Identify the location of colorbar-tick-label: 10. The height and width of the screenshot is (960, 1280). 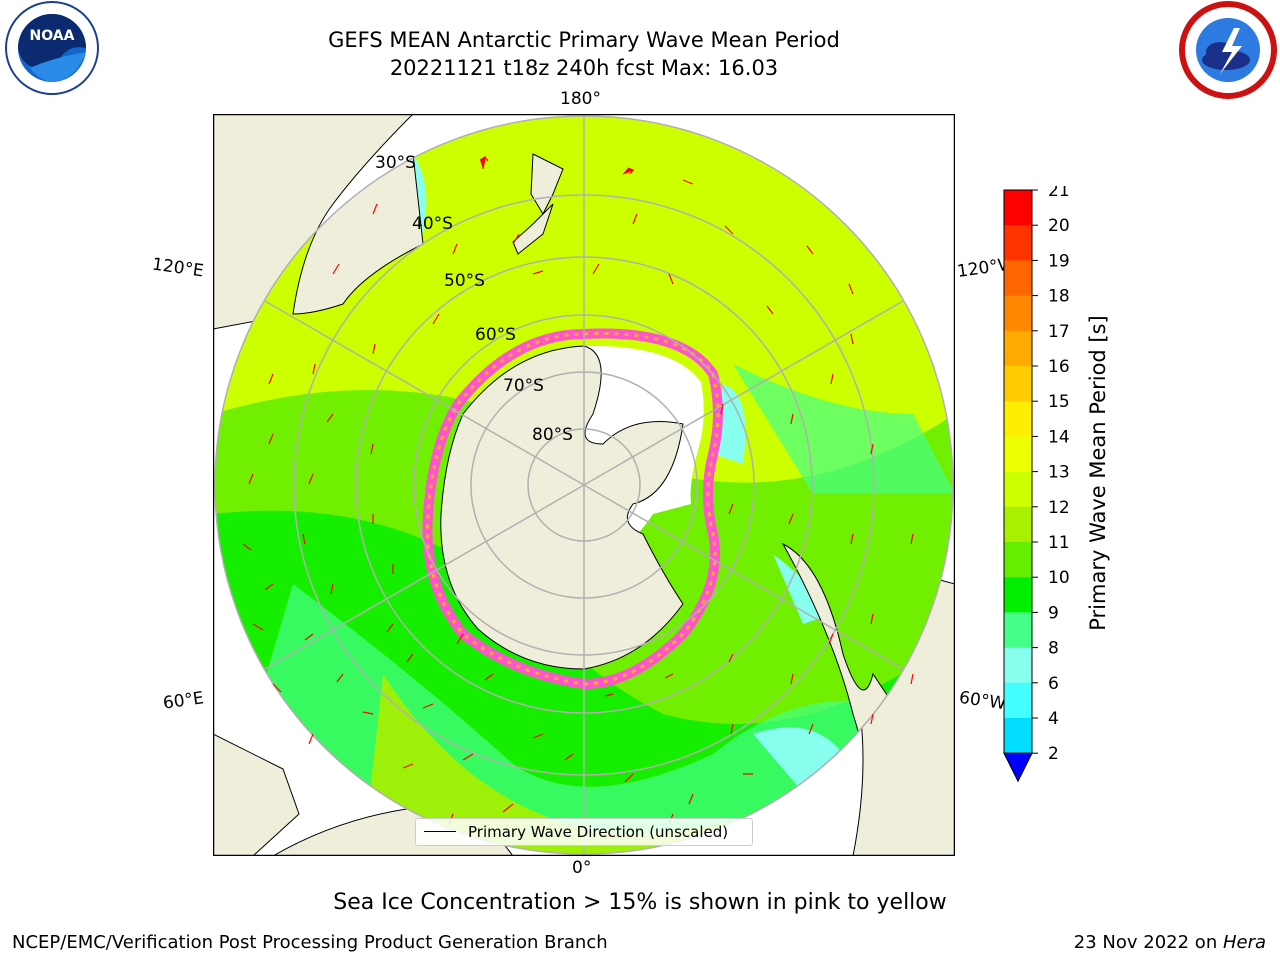
(1059, 578).